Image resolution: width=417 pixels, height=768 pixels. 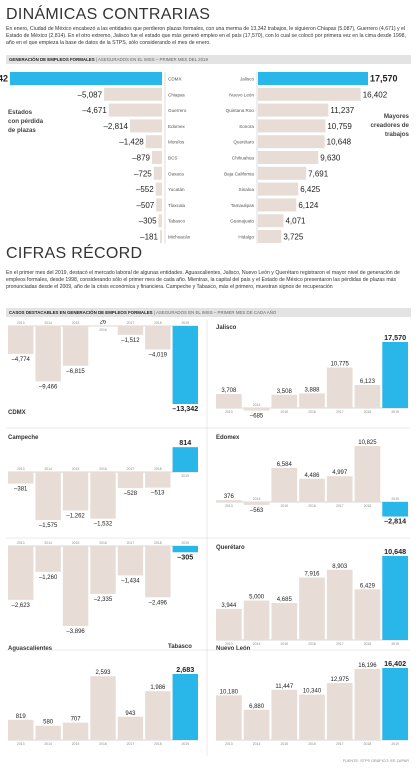 What do you see at coordinates (330, 158) in the screenshot?
I see `gain-value: 9,630` at bounding box center [330, 158].